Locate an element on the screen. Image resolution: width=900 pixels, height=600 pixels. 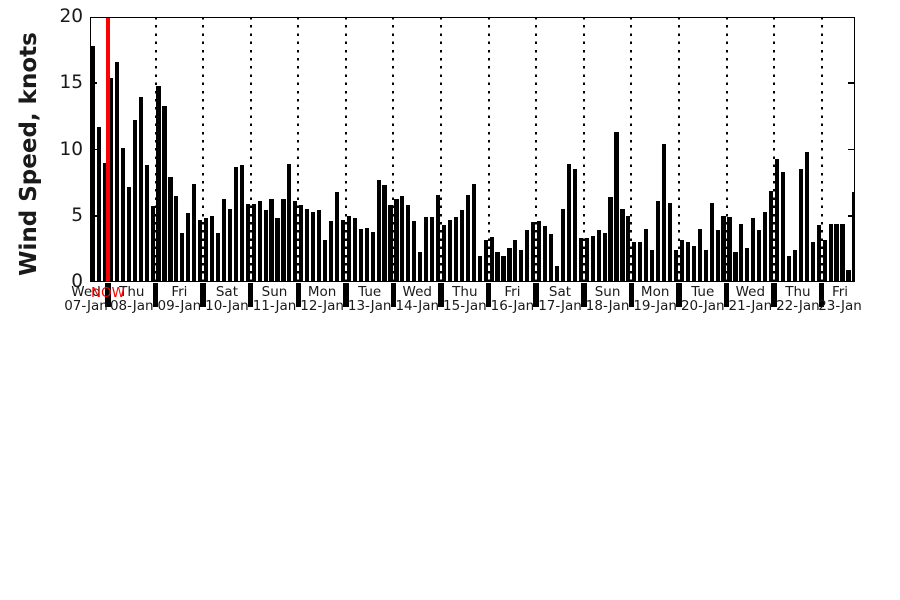
x-tick-label: Sat 17-Jan is located at coordinates (560, 299).